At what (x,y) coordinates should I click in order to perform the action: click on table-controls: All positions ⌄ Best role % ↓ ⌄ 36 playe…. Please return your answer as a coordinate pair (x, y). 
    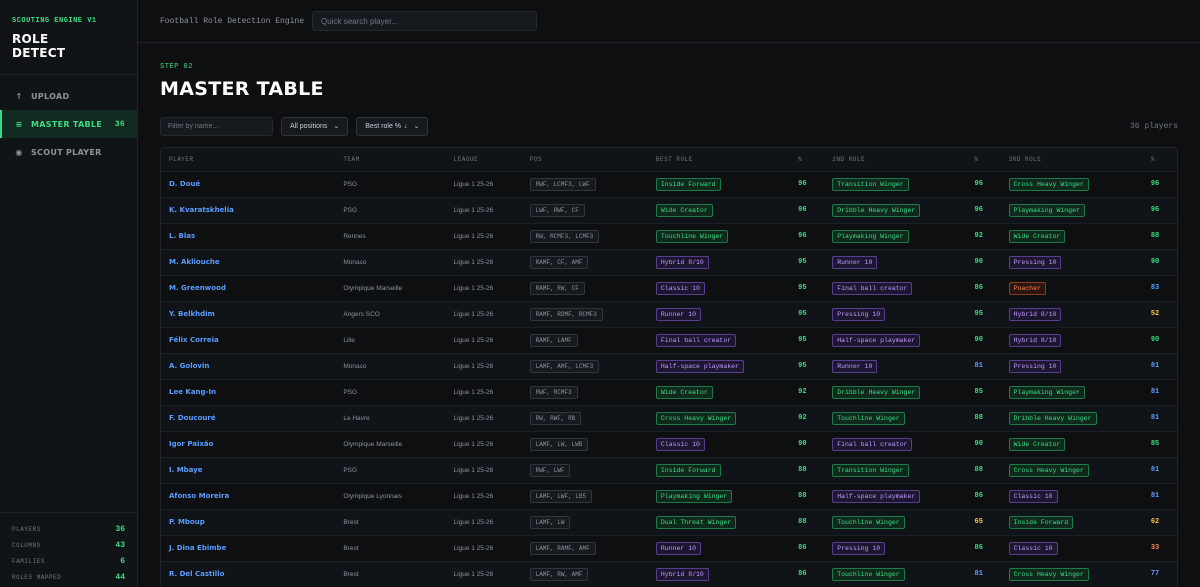
    Looking at the image, I should click on (669, 126).